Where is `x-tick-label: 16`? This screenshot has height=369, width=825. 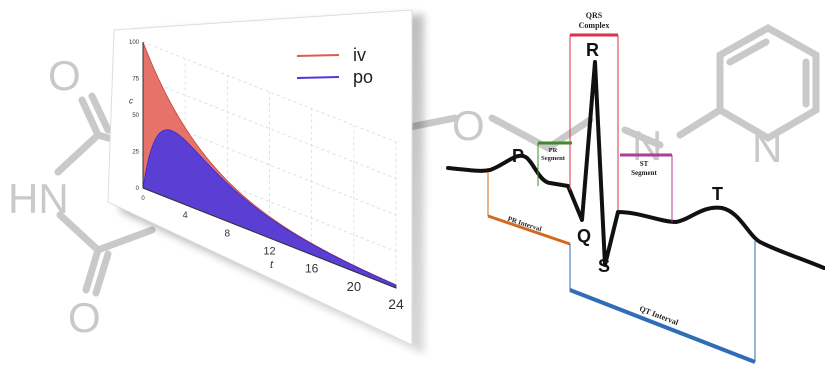 x-tick-label: 16 is located at coordinates (312, 269).